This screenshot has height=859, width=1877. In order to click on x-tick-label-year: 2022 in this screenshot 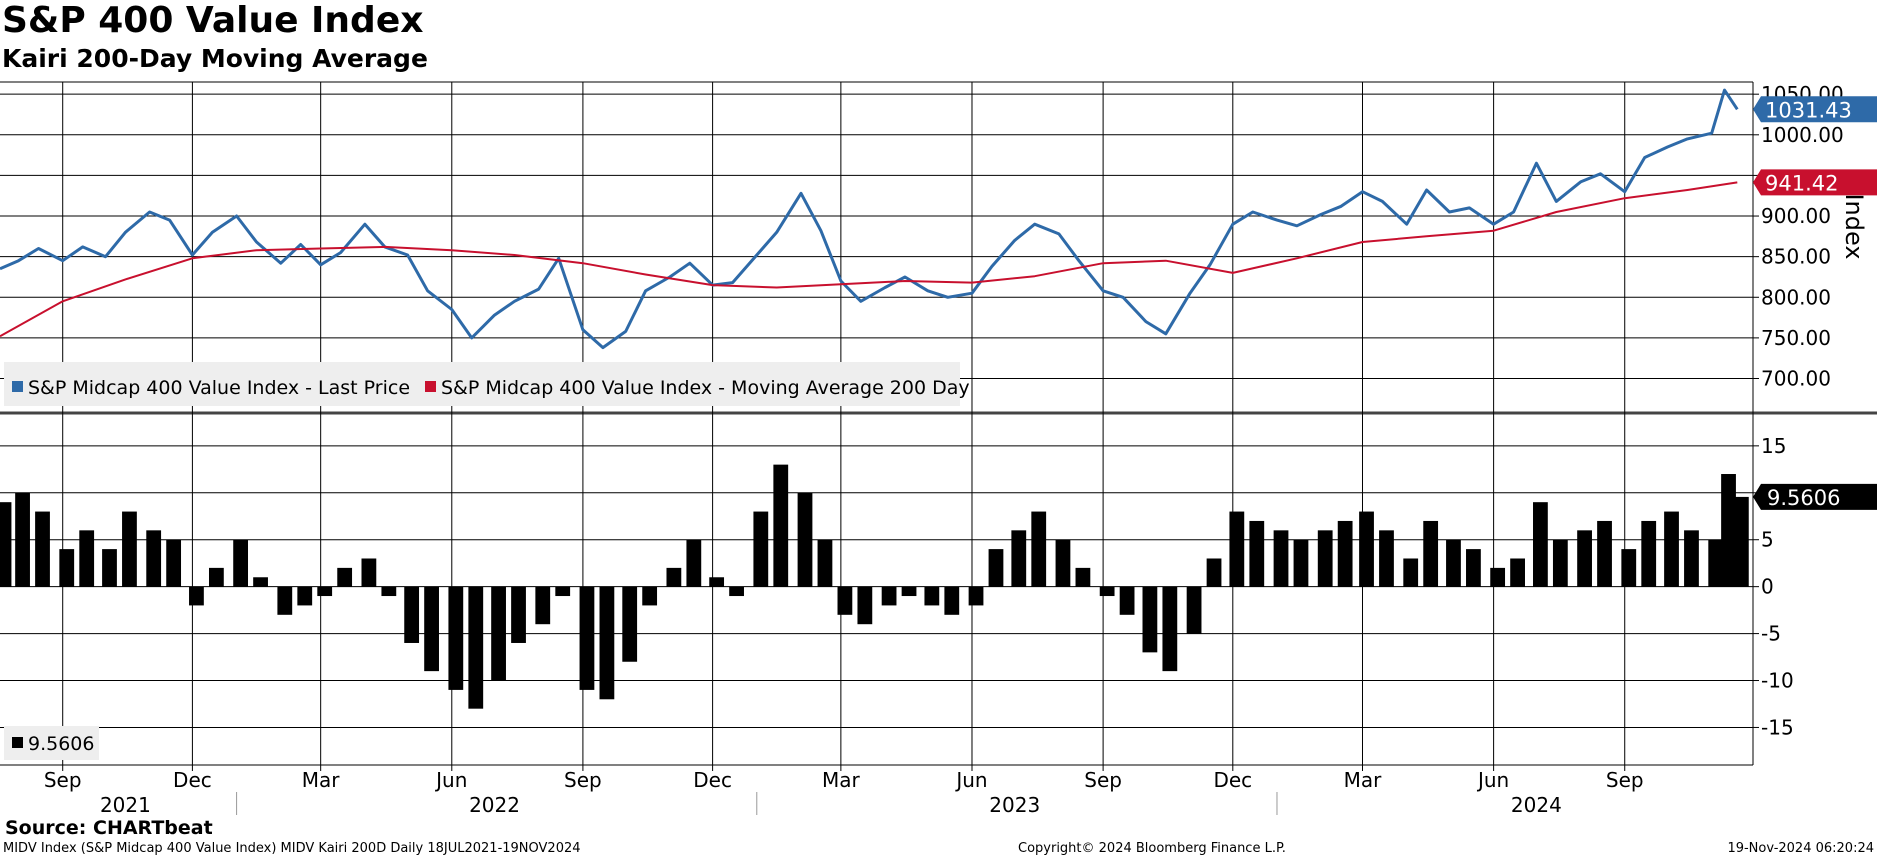, I will do `click(494, 804)`.